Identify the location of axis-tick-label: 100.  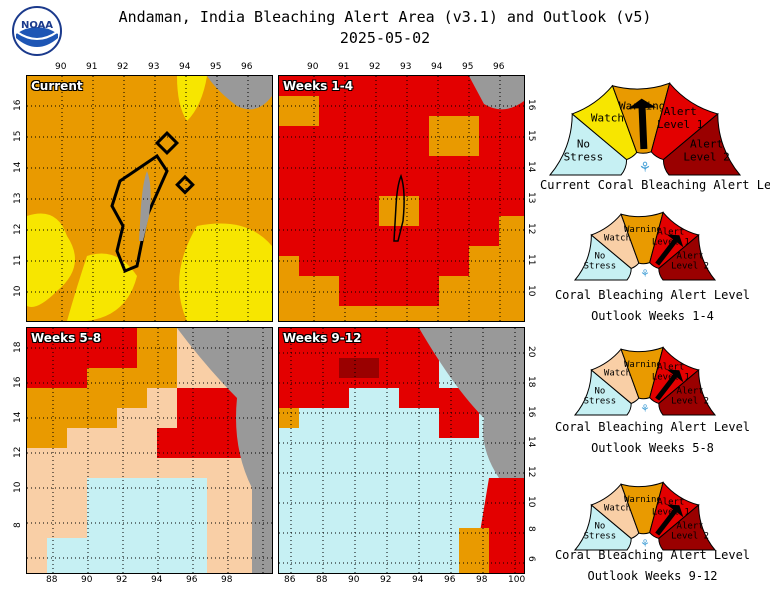
(517, 580).